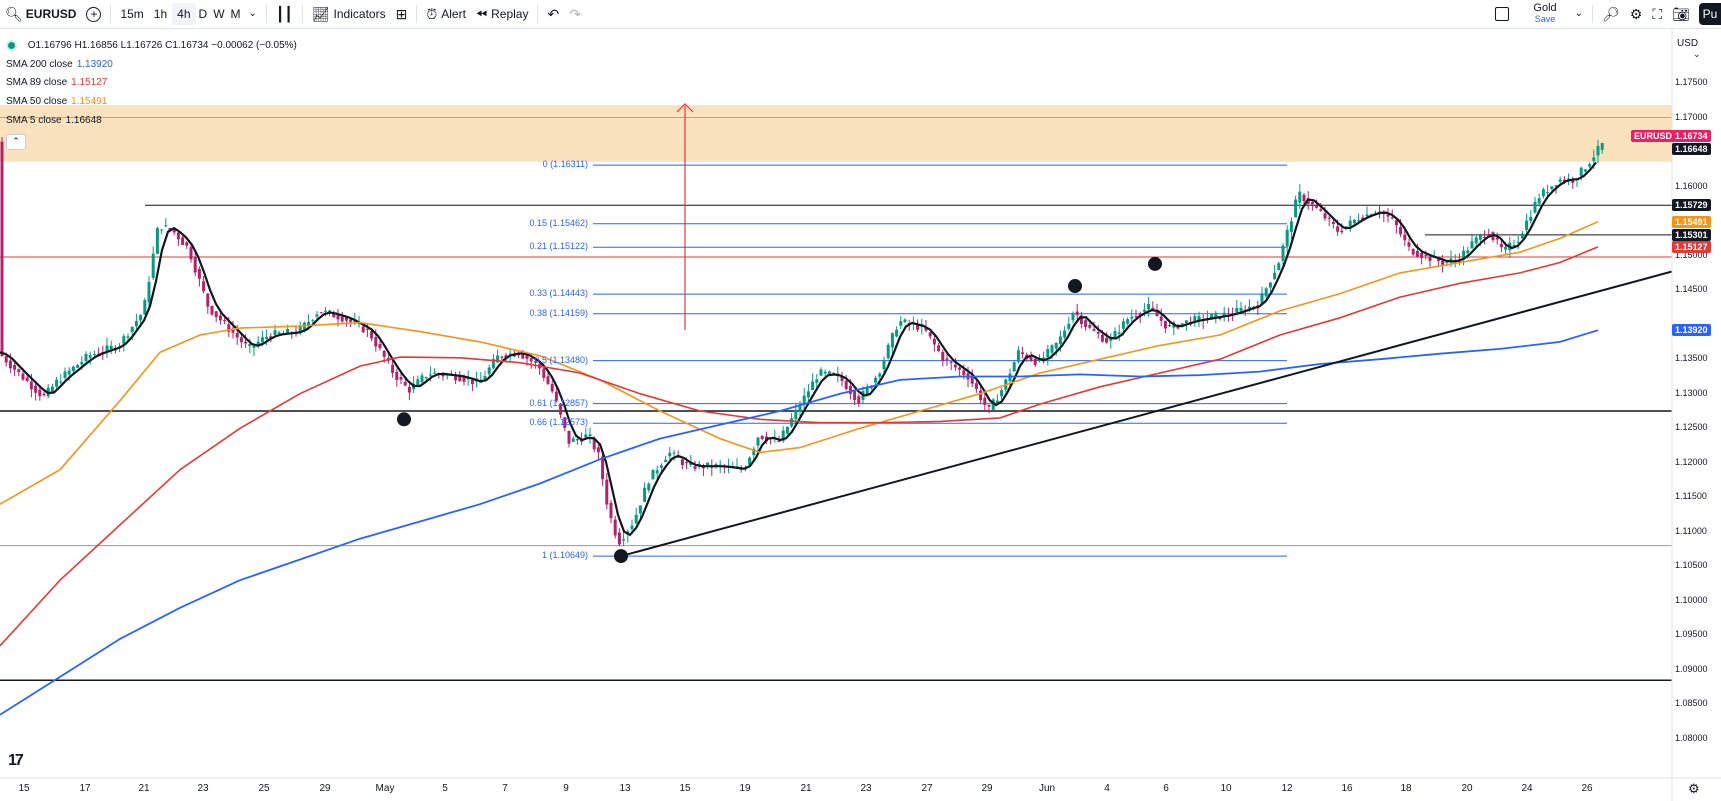 This screenshot has width=1721, height=801. Describe the element at coordinates (203, 14) in the screenshot. I see `interval-d: D` at that location.